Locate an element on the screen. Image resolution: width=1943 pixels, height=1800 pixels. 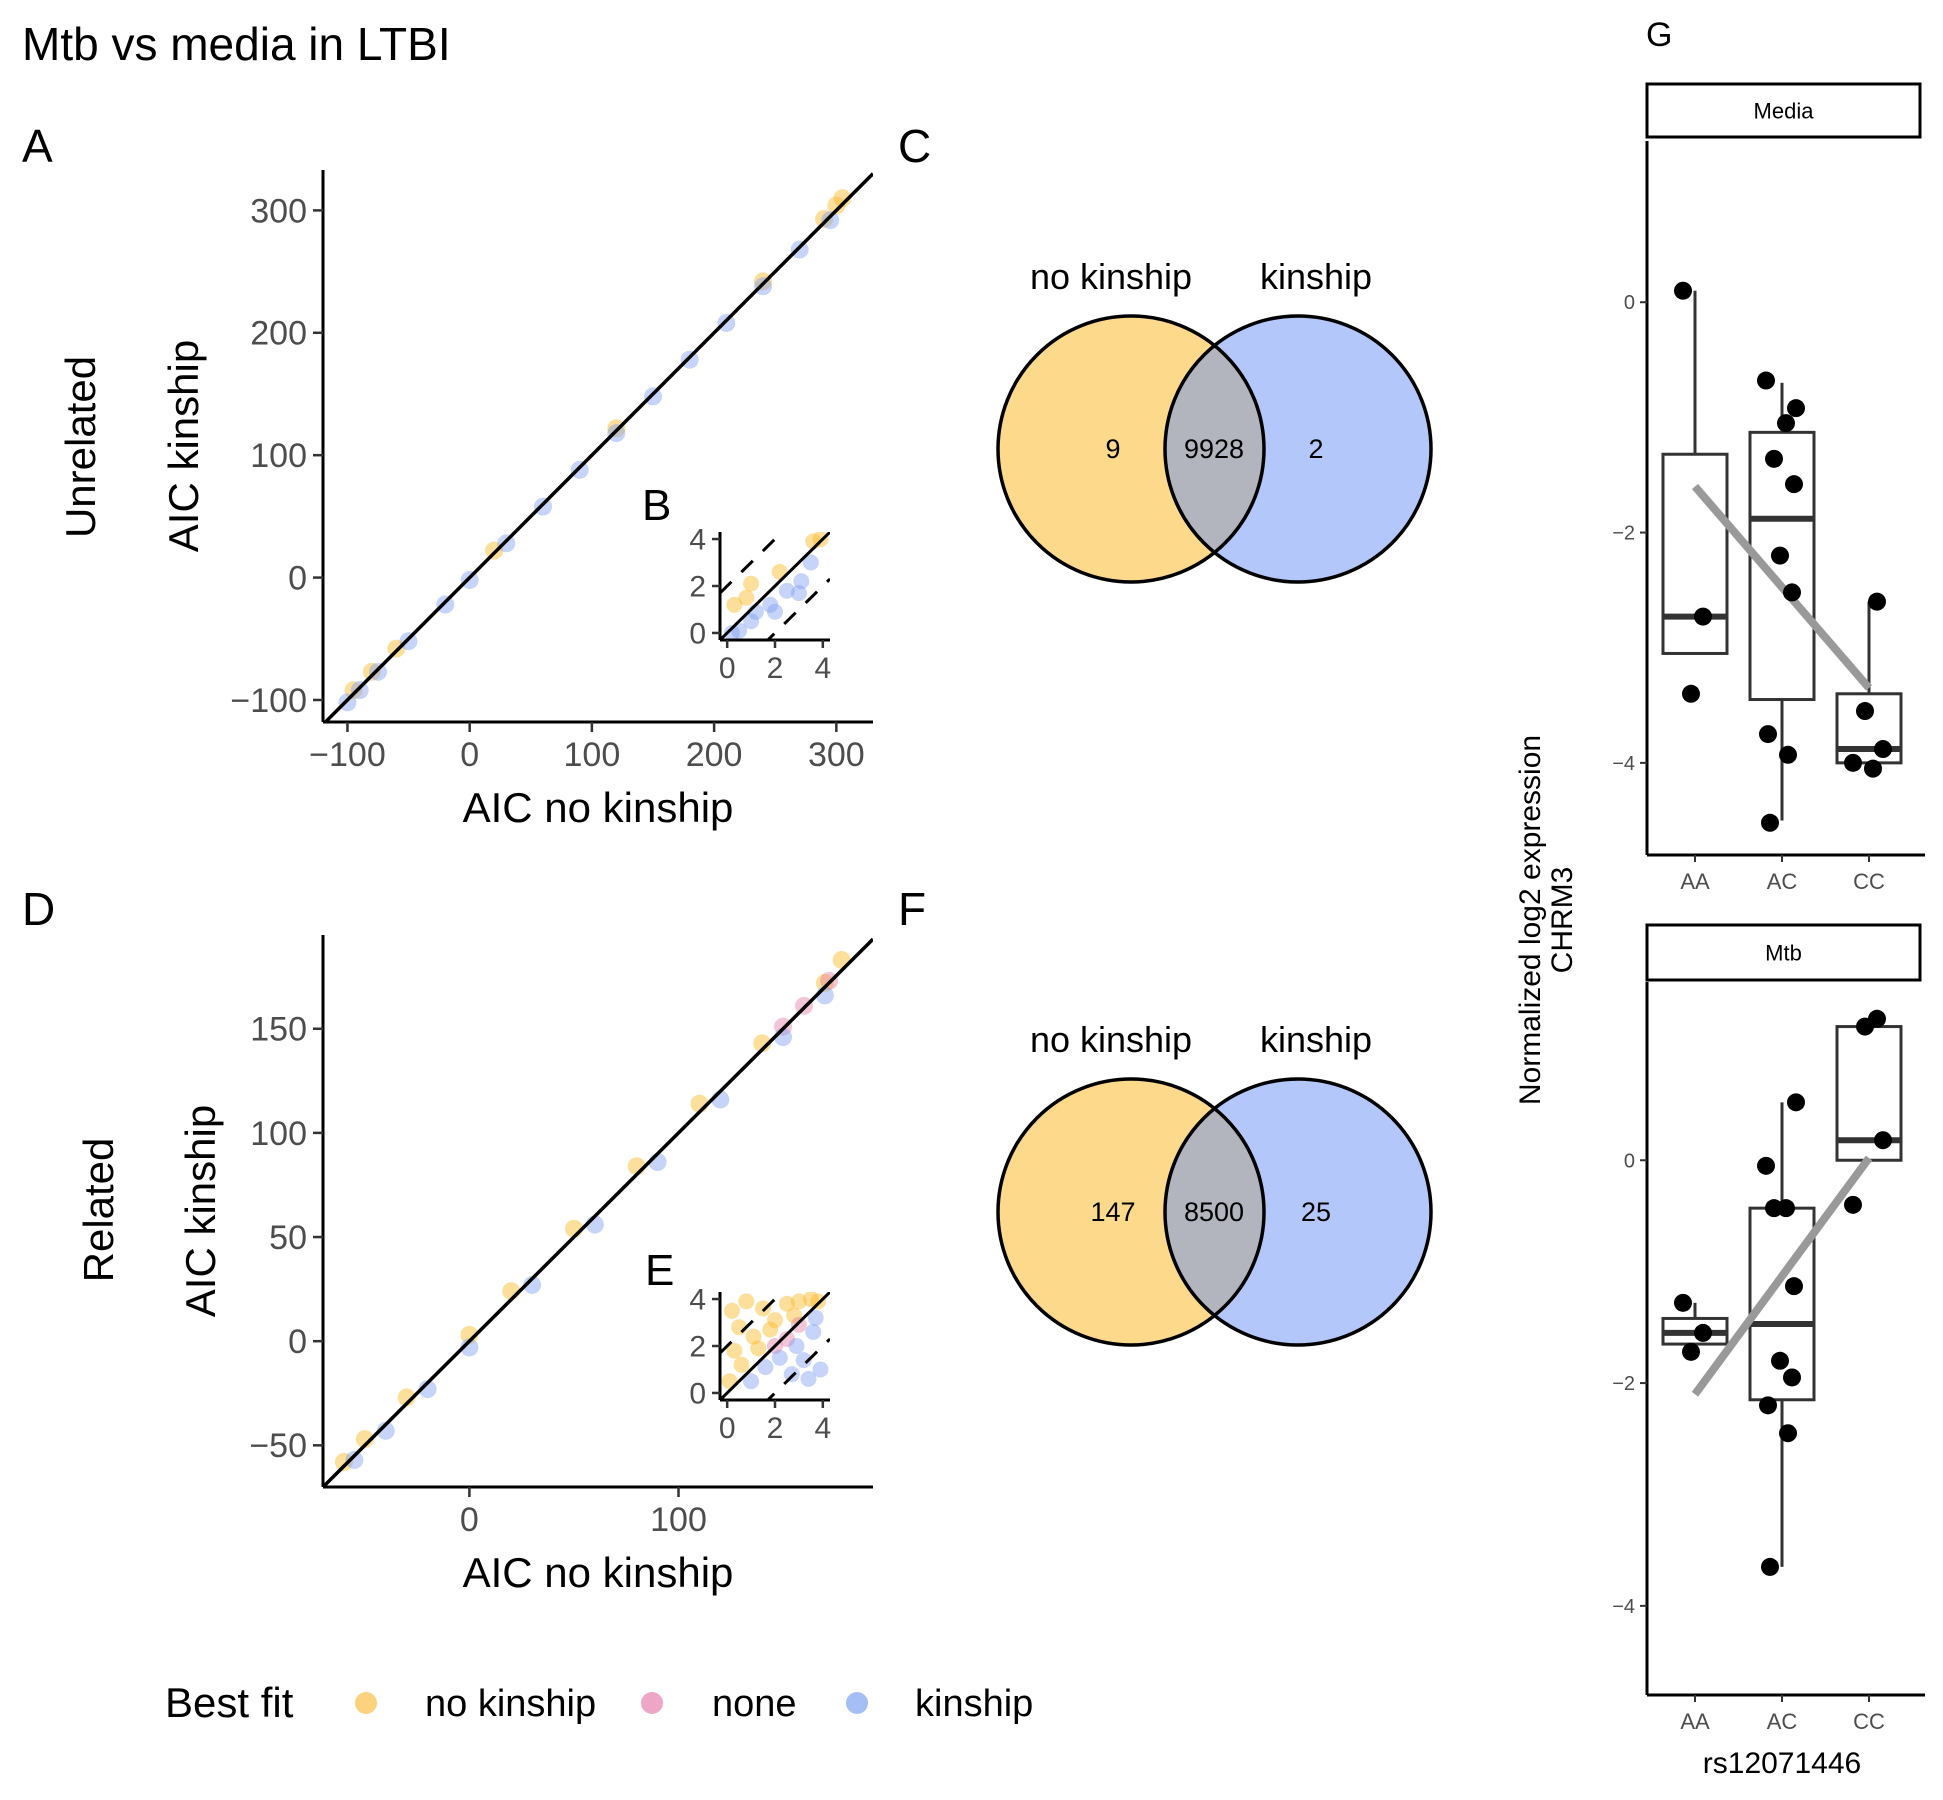
x-axis-label: AIC no kinship is located at coordinates (598, 1572).